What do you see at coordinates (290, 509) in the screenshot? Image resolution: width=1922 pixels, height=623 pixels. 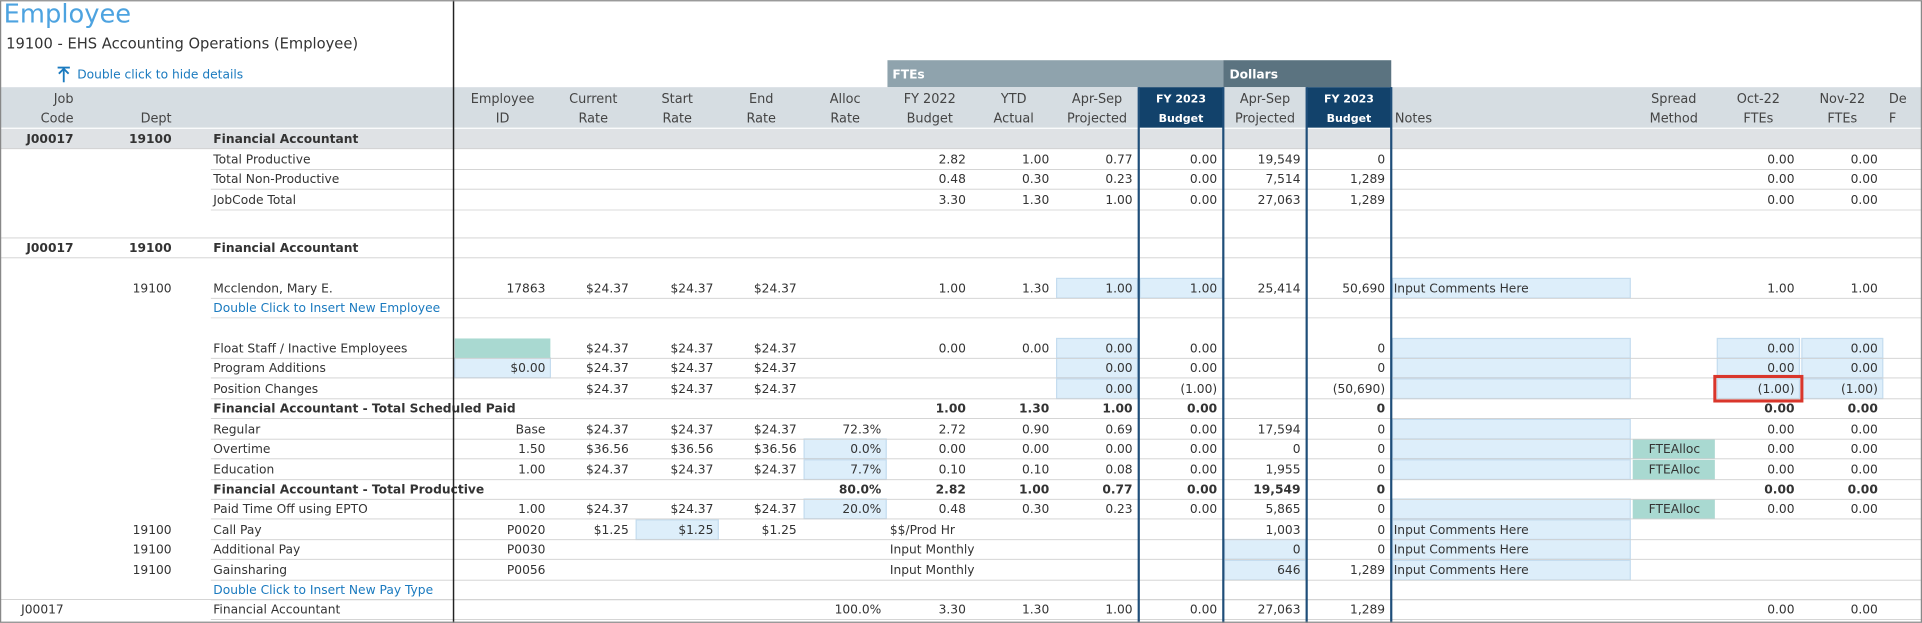 I see `cell: Paid Time Off using EPTO` at bounding box center [290, 509].